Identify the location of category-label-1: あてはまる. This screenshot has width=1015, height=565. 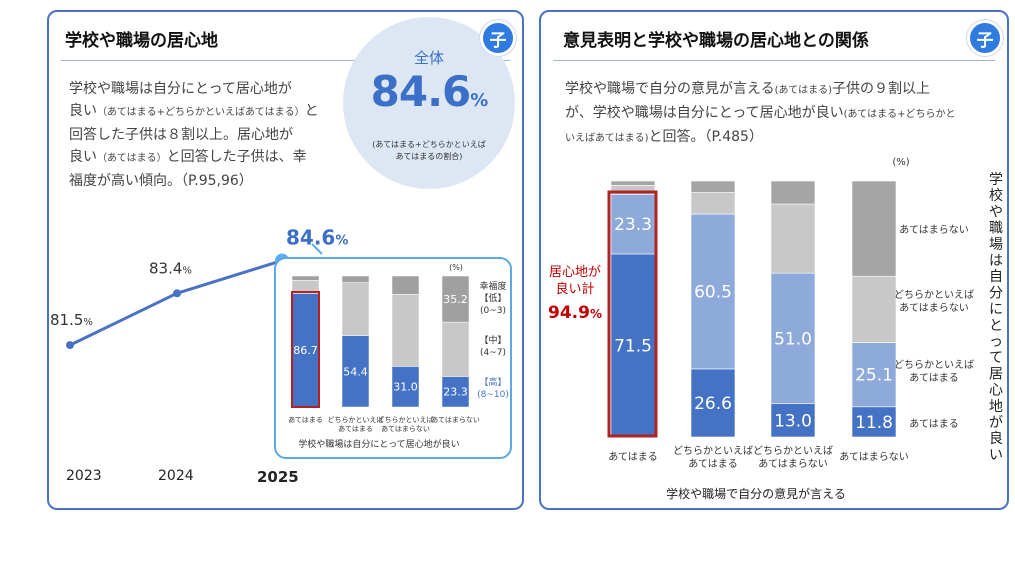
(713, 464).